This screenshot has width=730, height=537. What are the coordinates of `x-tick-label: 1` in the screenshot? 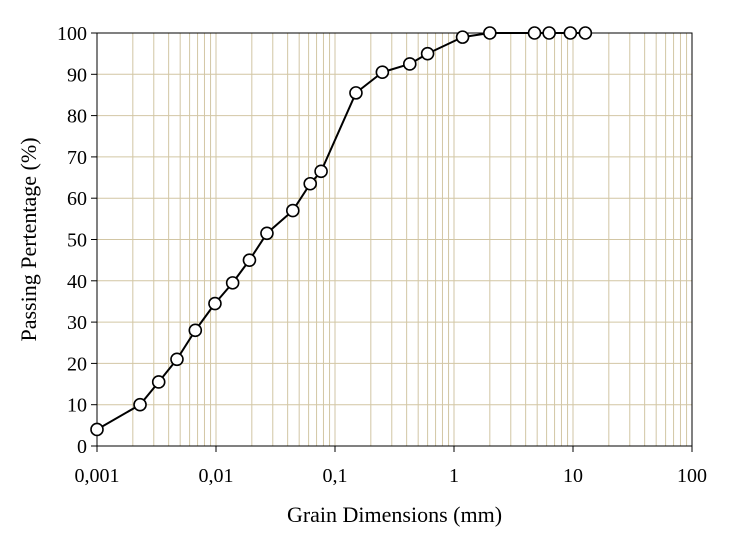 It's located at (454, 476).